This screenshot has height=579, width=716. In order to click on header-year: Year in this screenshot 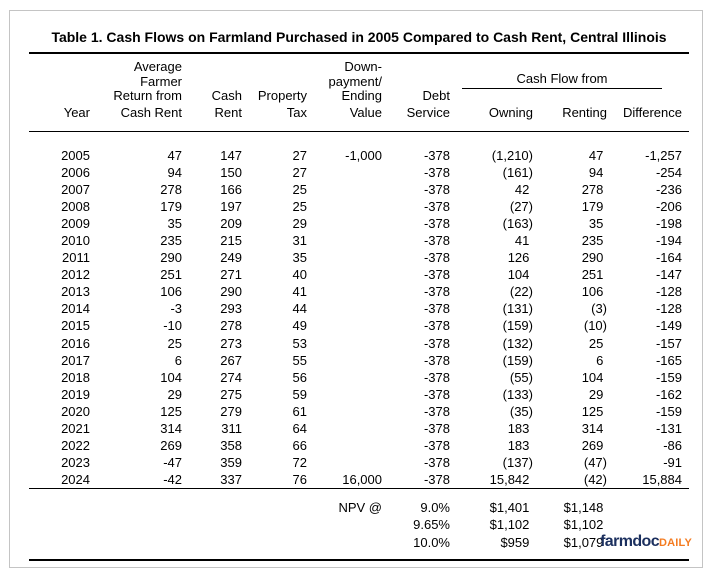, I will do `click(59, 117)`.